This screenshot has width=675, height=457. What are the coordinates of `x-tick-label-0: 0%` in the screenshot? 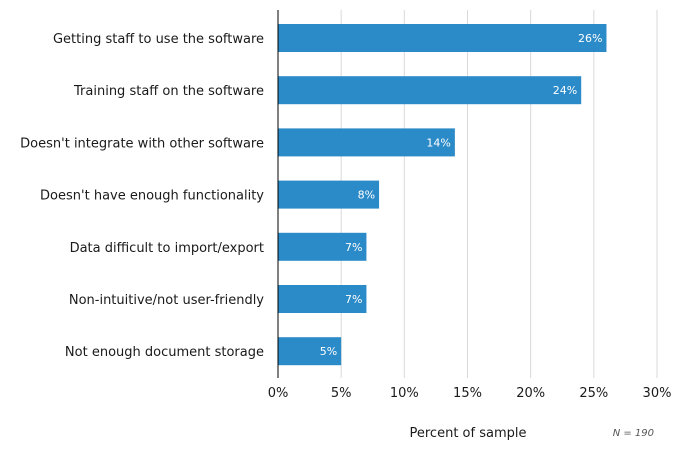 It's located at (278, 393).